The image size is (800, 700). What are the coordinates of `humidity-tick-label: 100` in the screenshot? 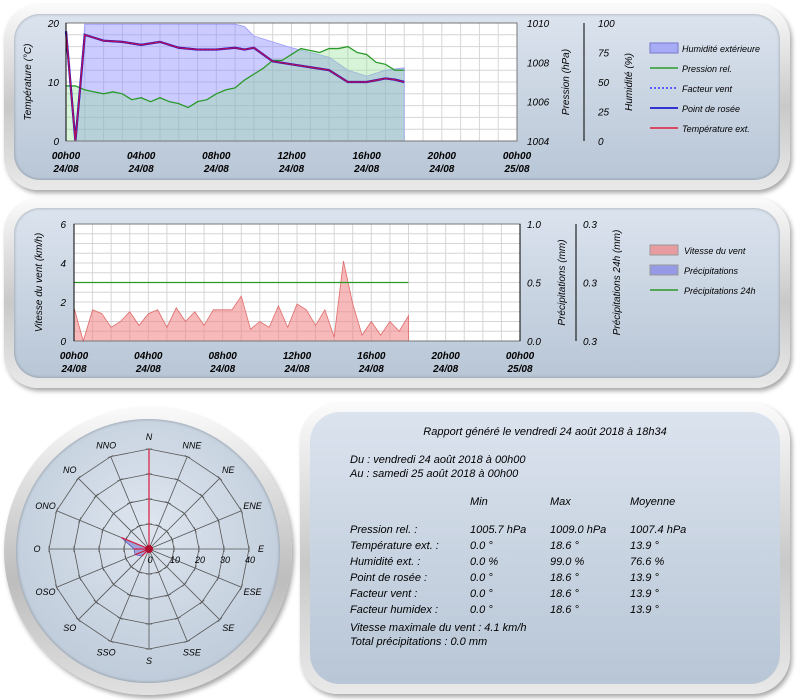 It's located at (606, 24).